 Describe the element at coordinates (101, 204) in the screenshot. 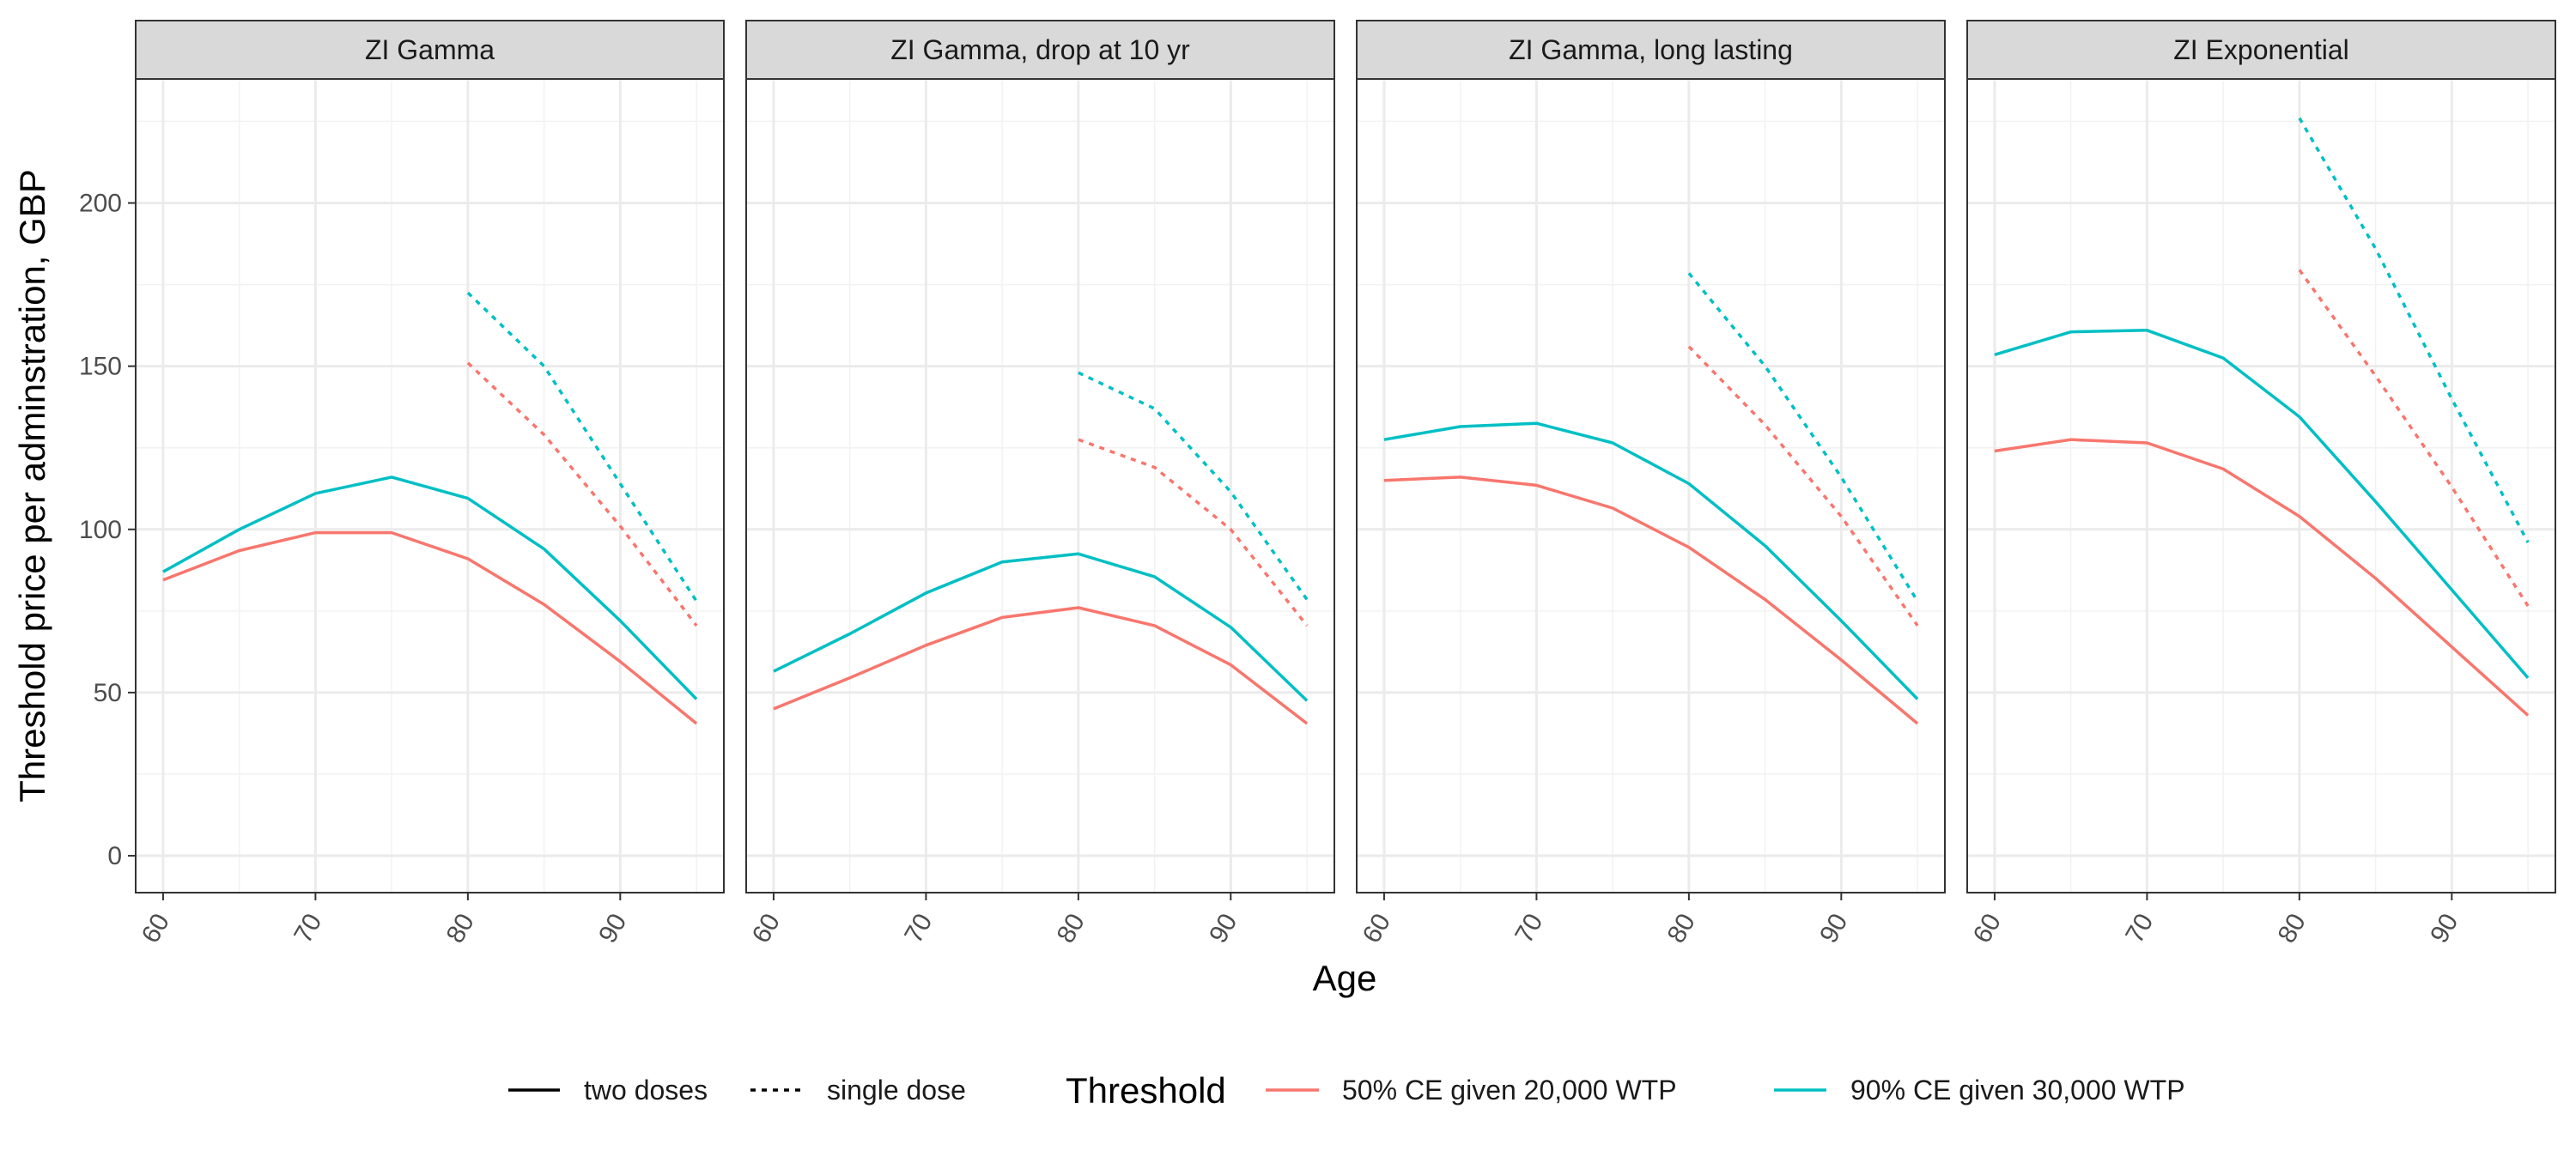

I see `y-tick-label: 200` at that location.